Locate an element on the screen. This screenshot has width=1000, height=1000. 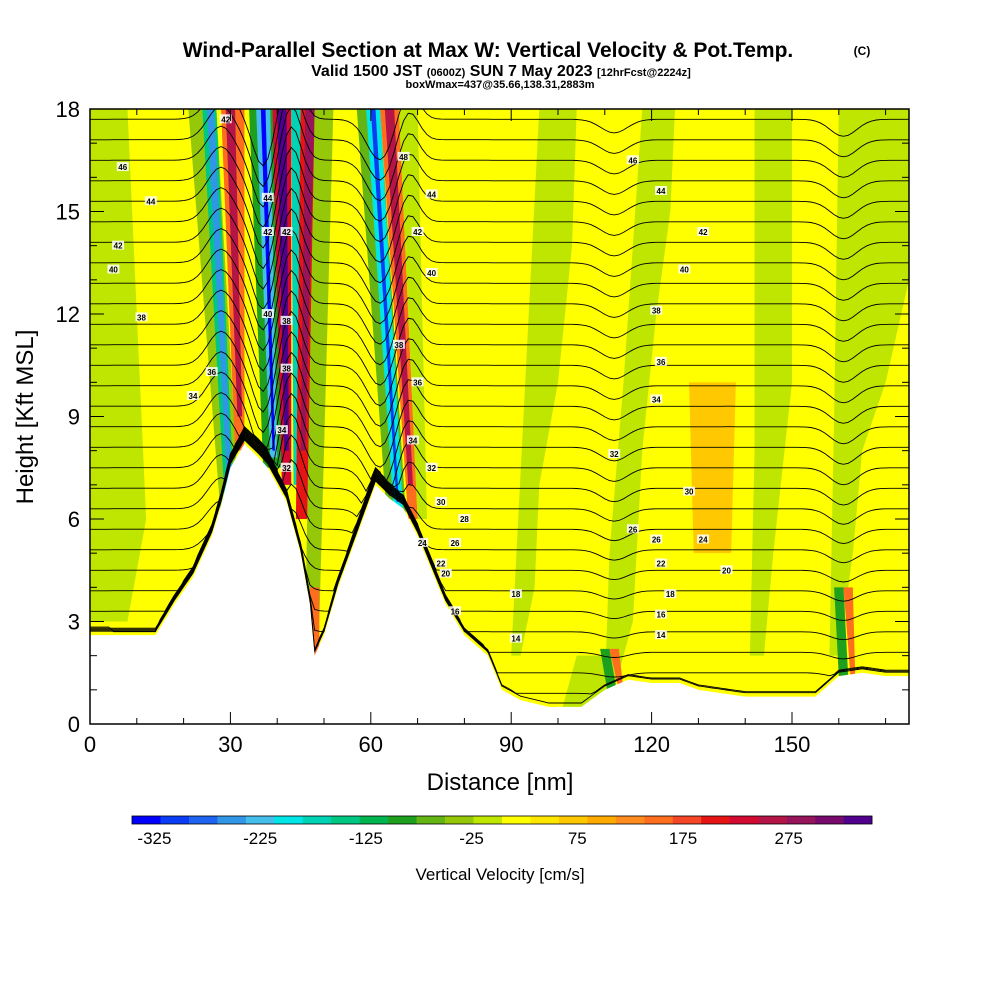
title-copyright-mark: (C) is located at coordinates (862, 51).